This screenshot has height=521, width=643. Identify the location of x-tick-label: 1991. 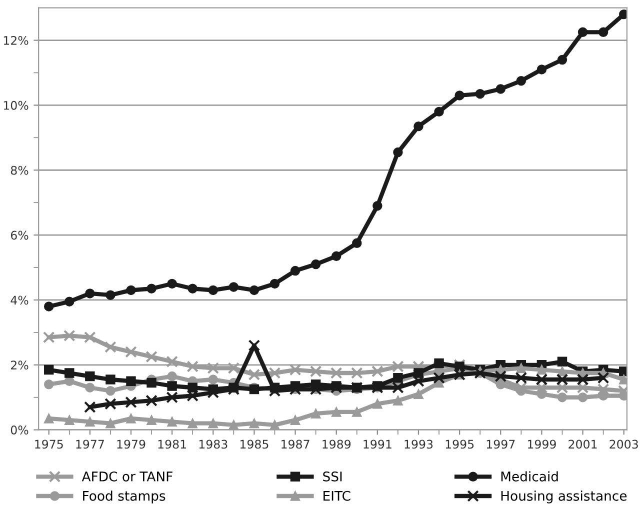
(378, 444).